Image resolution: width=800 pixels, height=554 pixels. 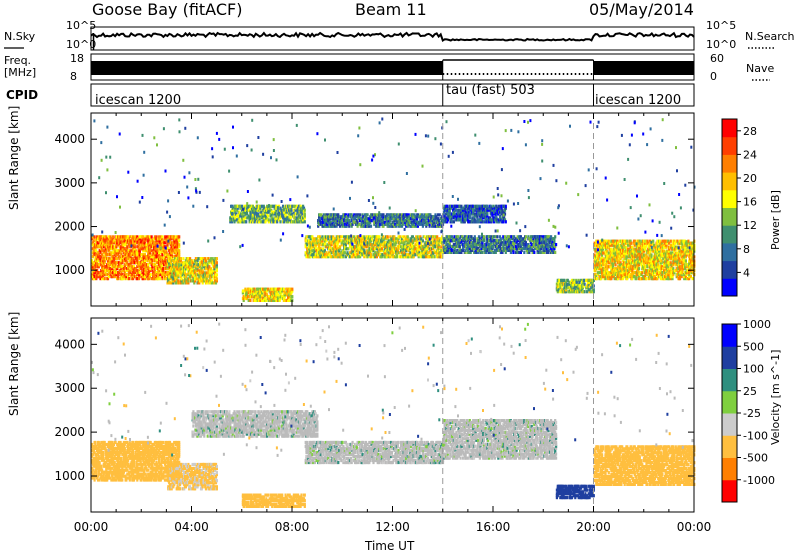 What do you see at coordinates (713, 76) in the screenshot?
I see `nave-tick-bottom: 0` at bounding box center [713, 76].